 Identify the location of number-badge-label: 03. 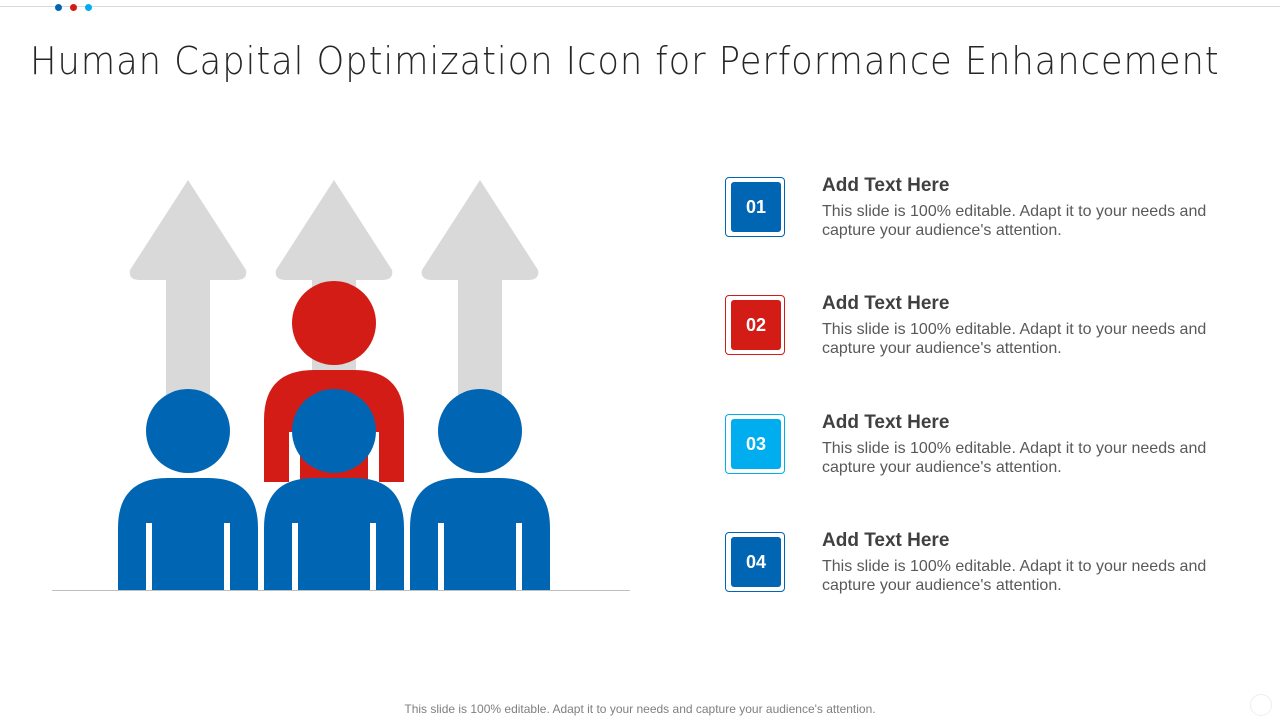
(756, 444).